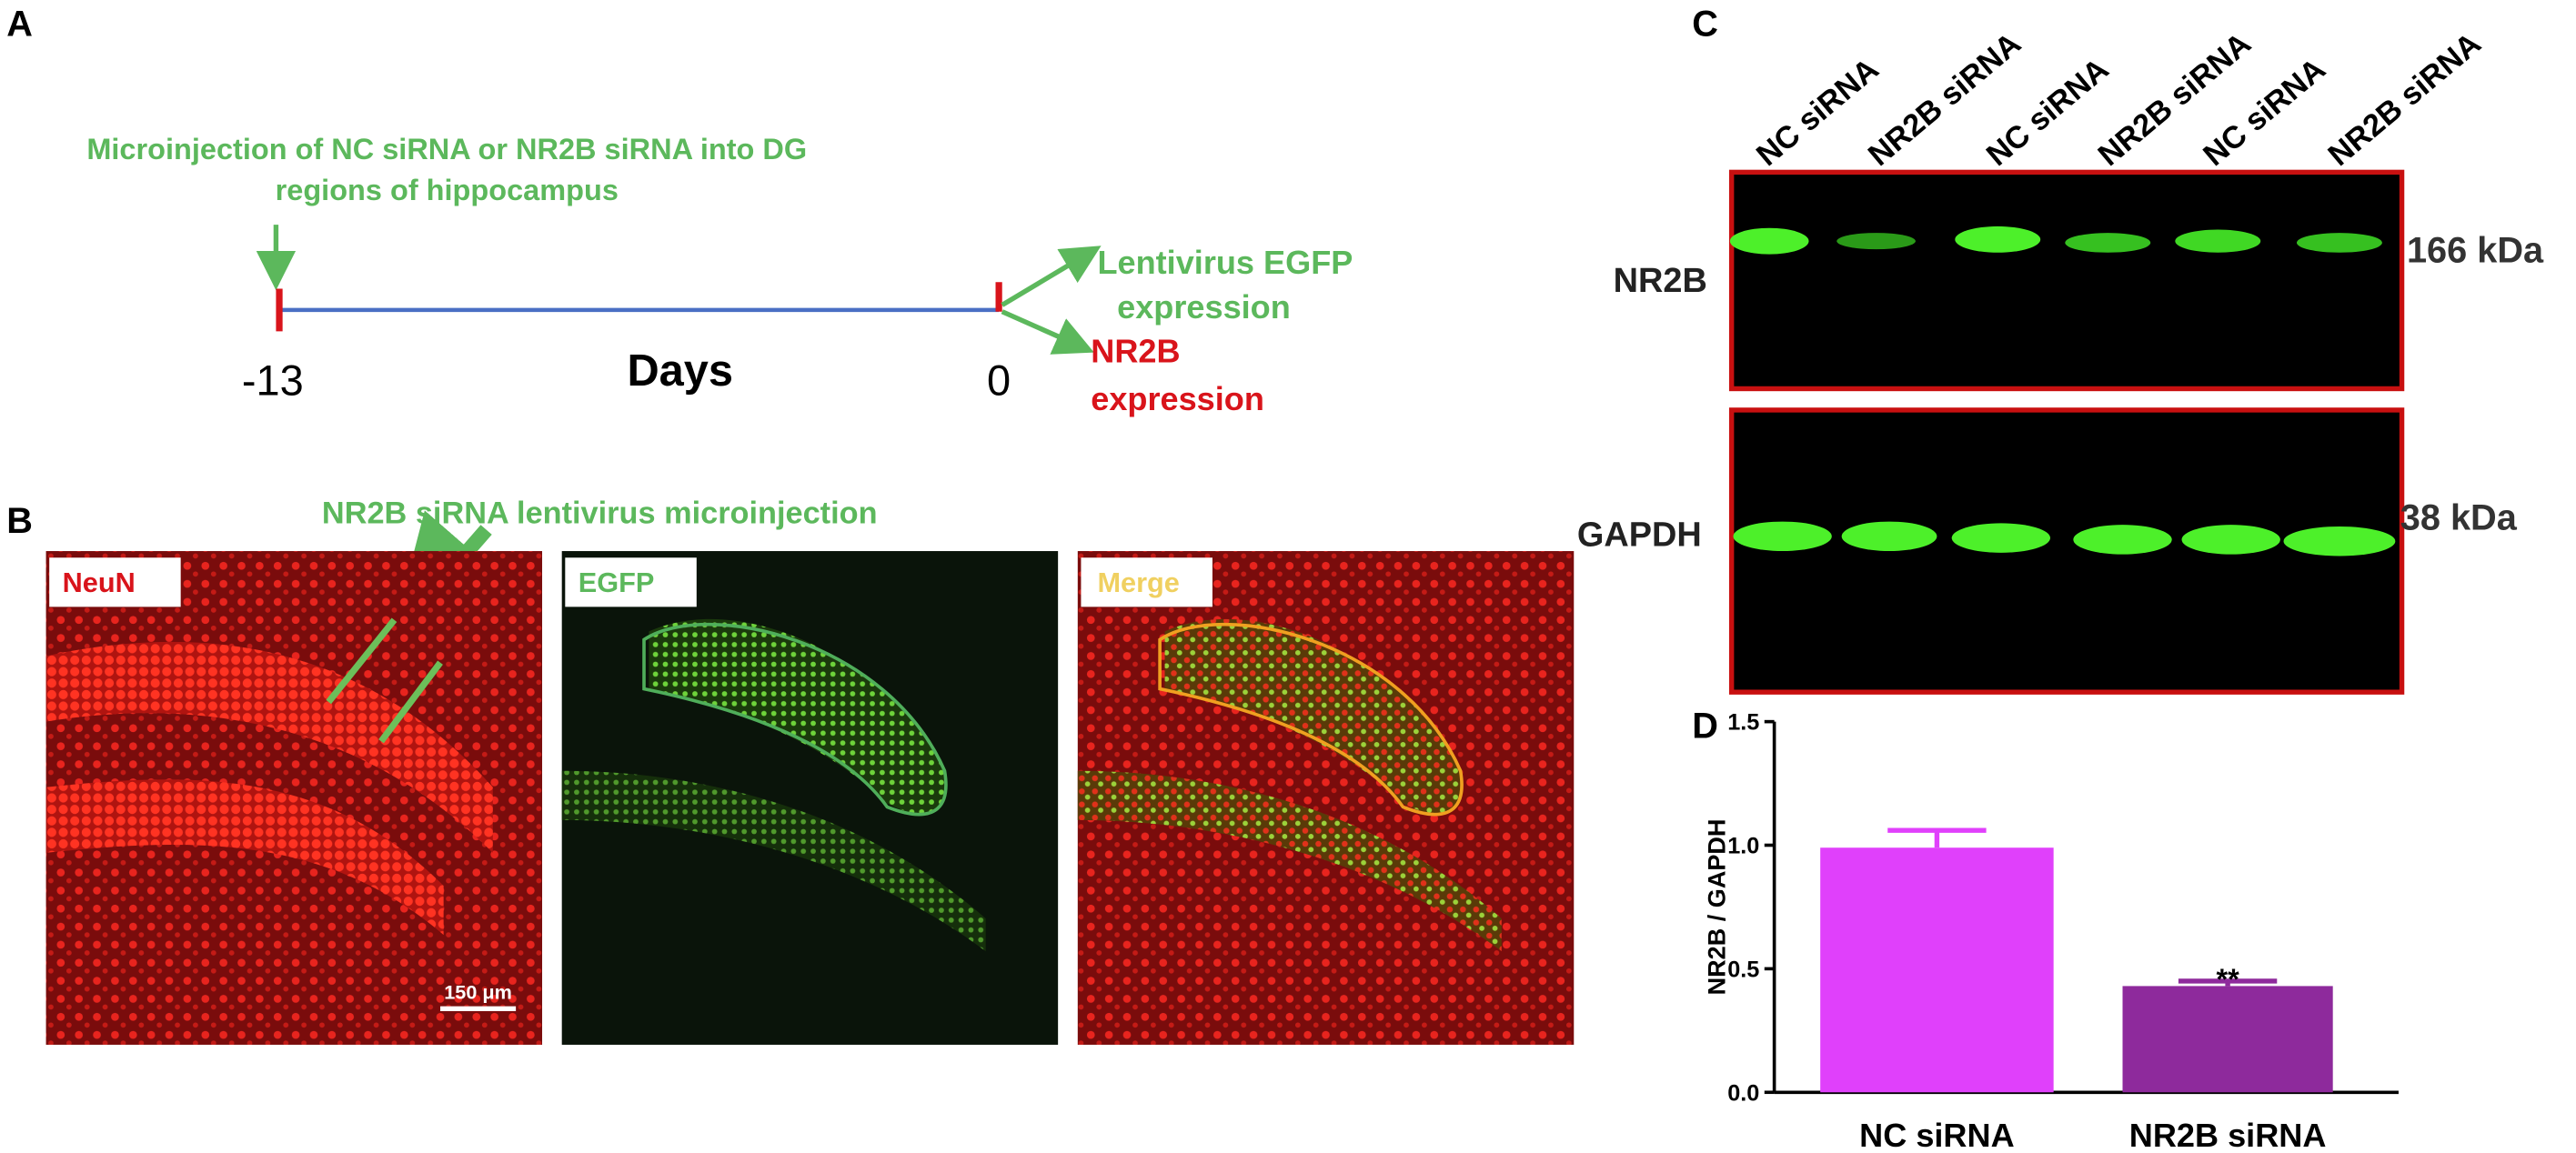  I want to click on injection-text: regions of hippocampus, so click(447, 190).